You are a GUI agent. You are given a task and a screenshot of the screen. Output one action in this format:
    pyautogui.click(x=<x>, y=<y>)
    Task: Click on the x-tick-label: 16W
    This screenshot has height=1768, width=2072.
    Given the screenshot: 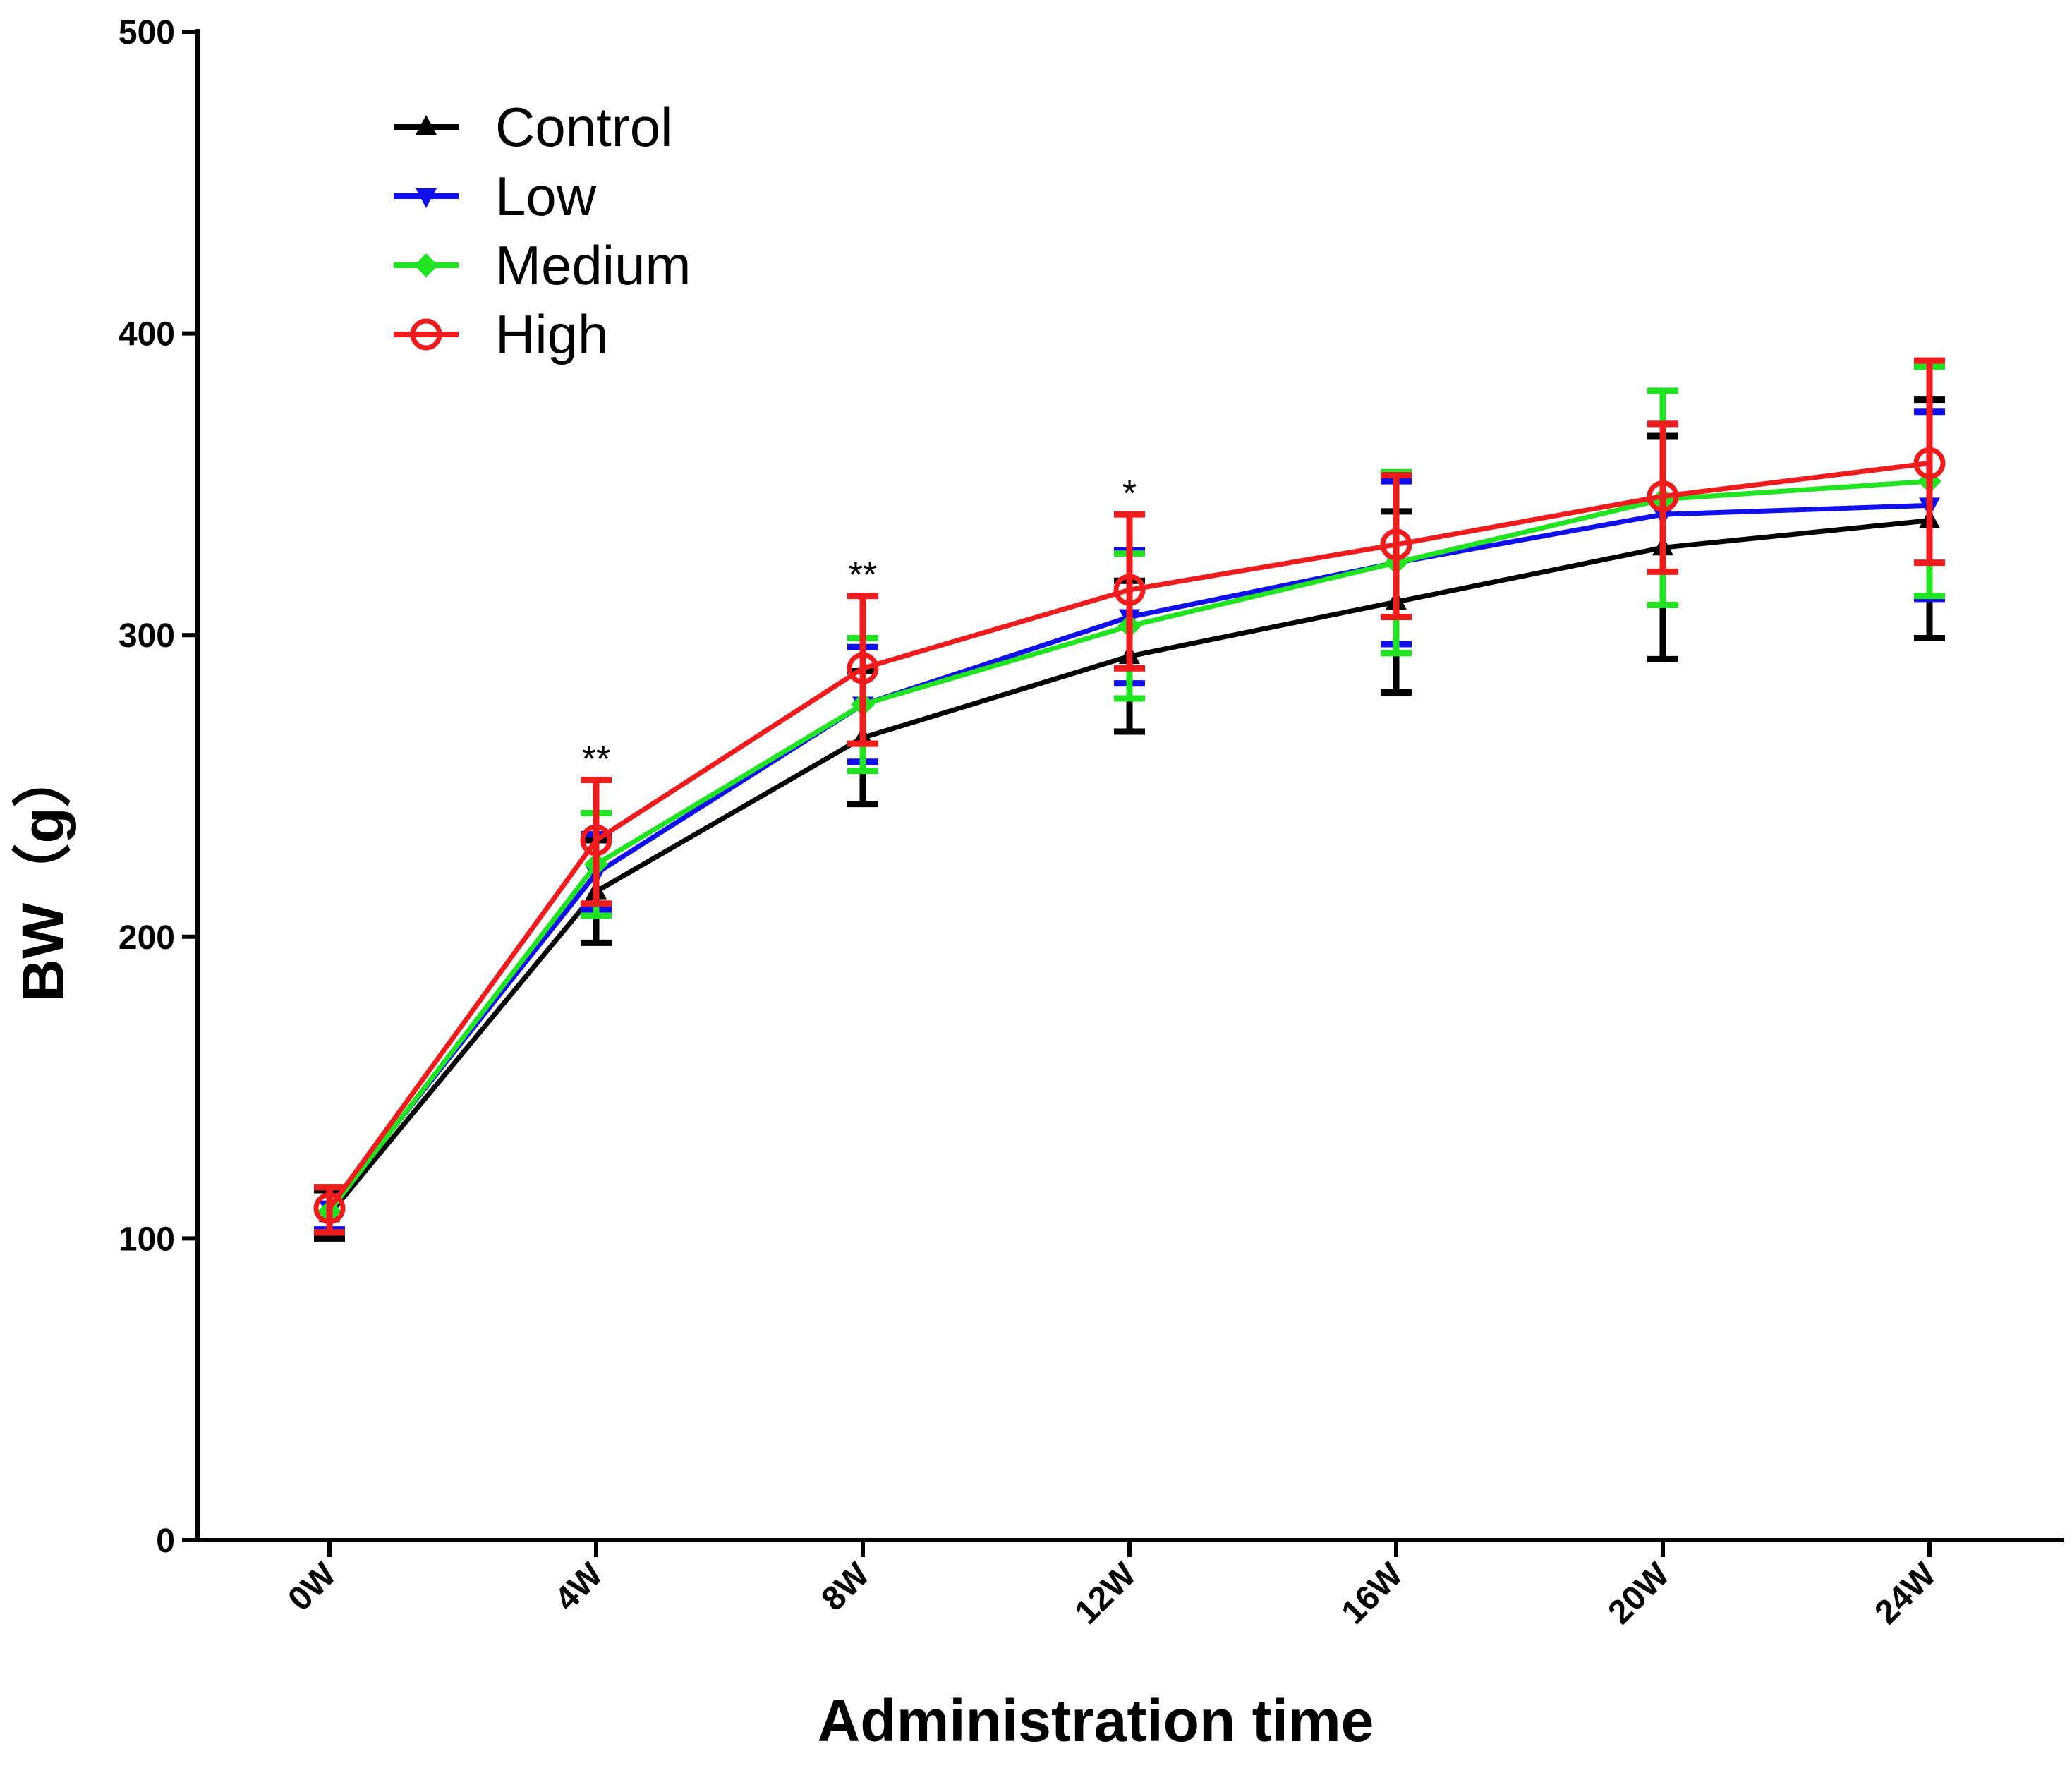 What is the action you would take?
    pyautogui.click(x=1373, y=1594)
    